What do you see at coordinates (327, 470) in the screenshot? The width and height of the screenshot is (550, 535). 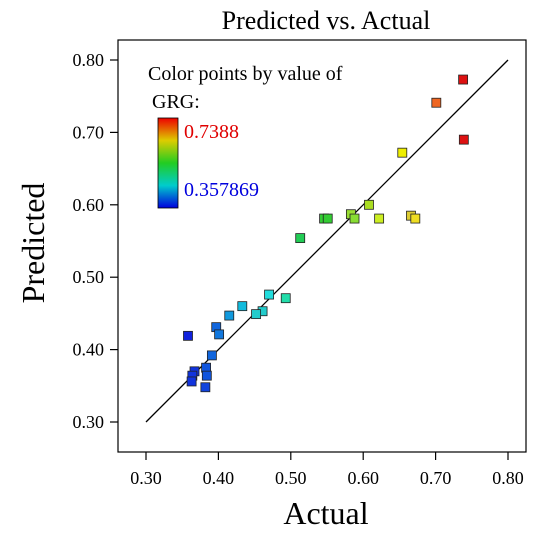 I see `x-axis: 0.30 0.40 0.50 0.60 0.70 0.80` at bounding box center [327, 470].